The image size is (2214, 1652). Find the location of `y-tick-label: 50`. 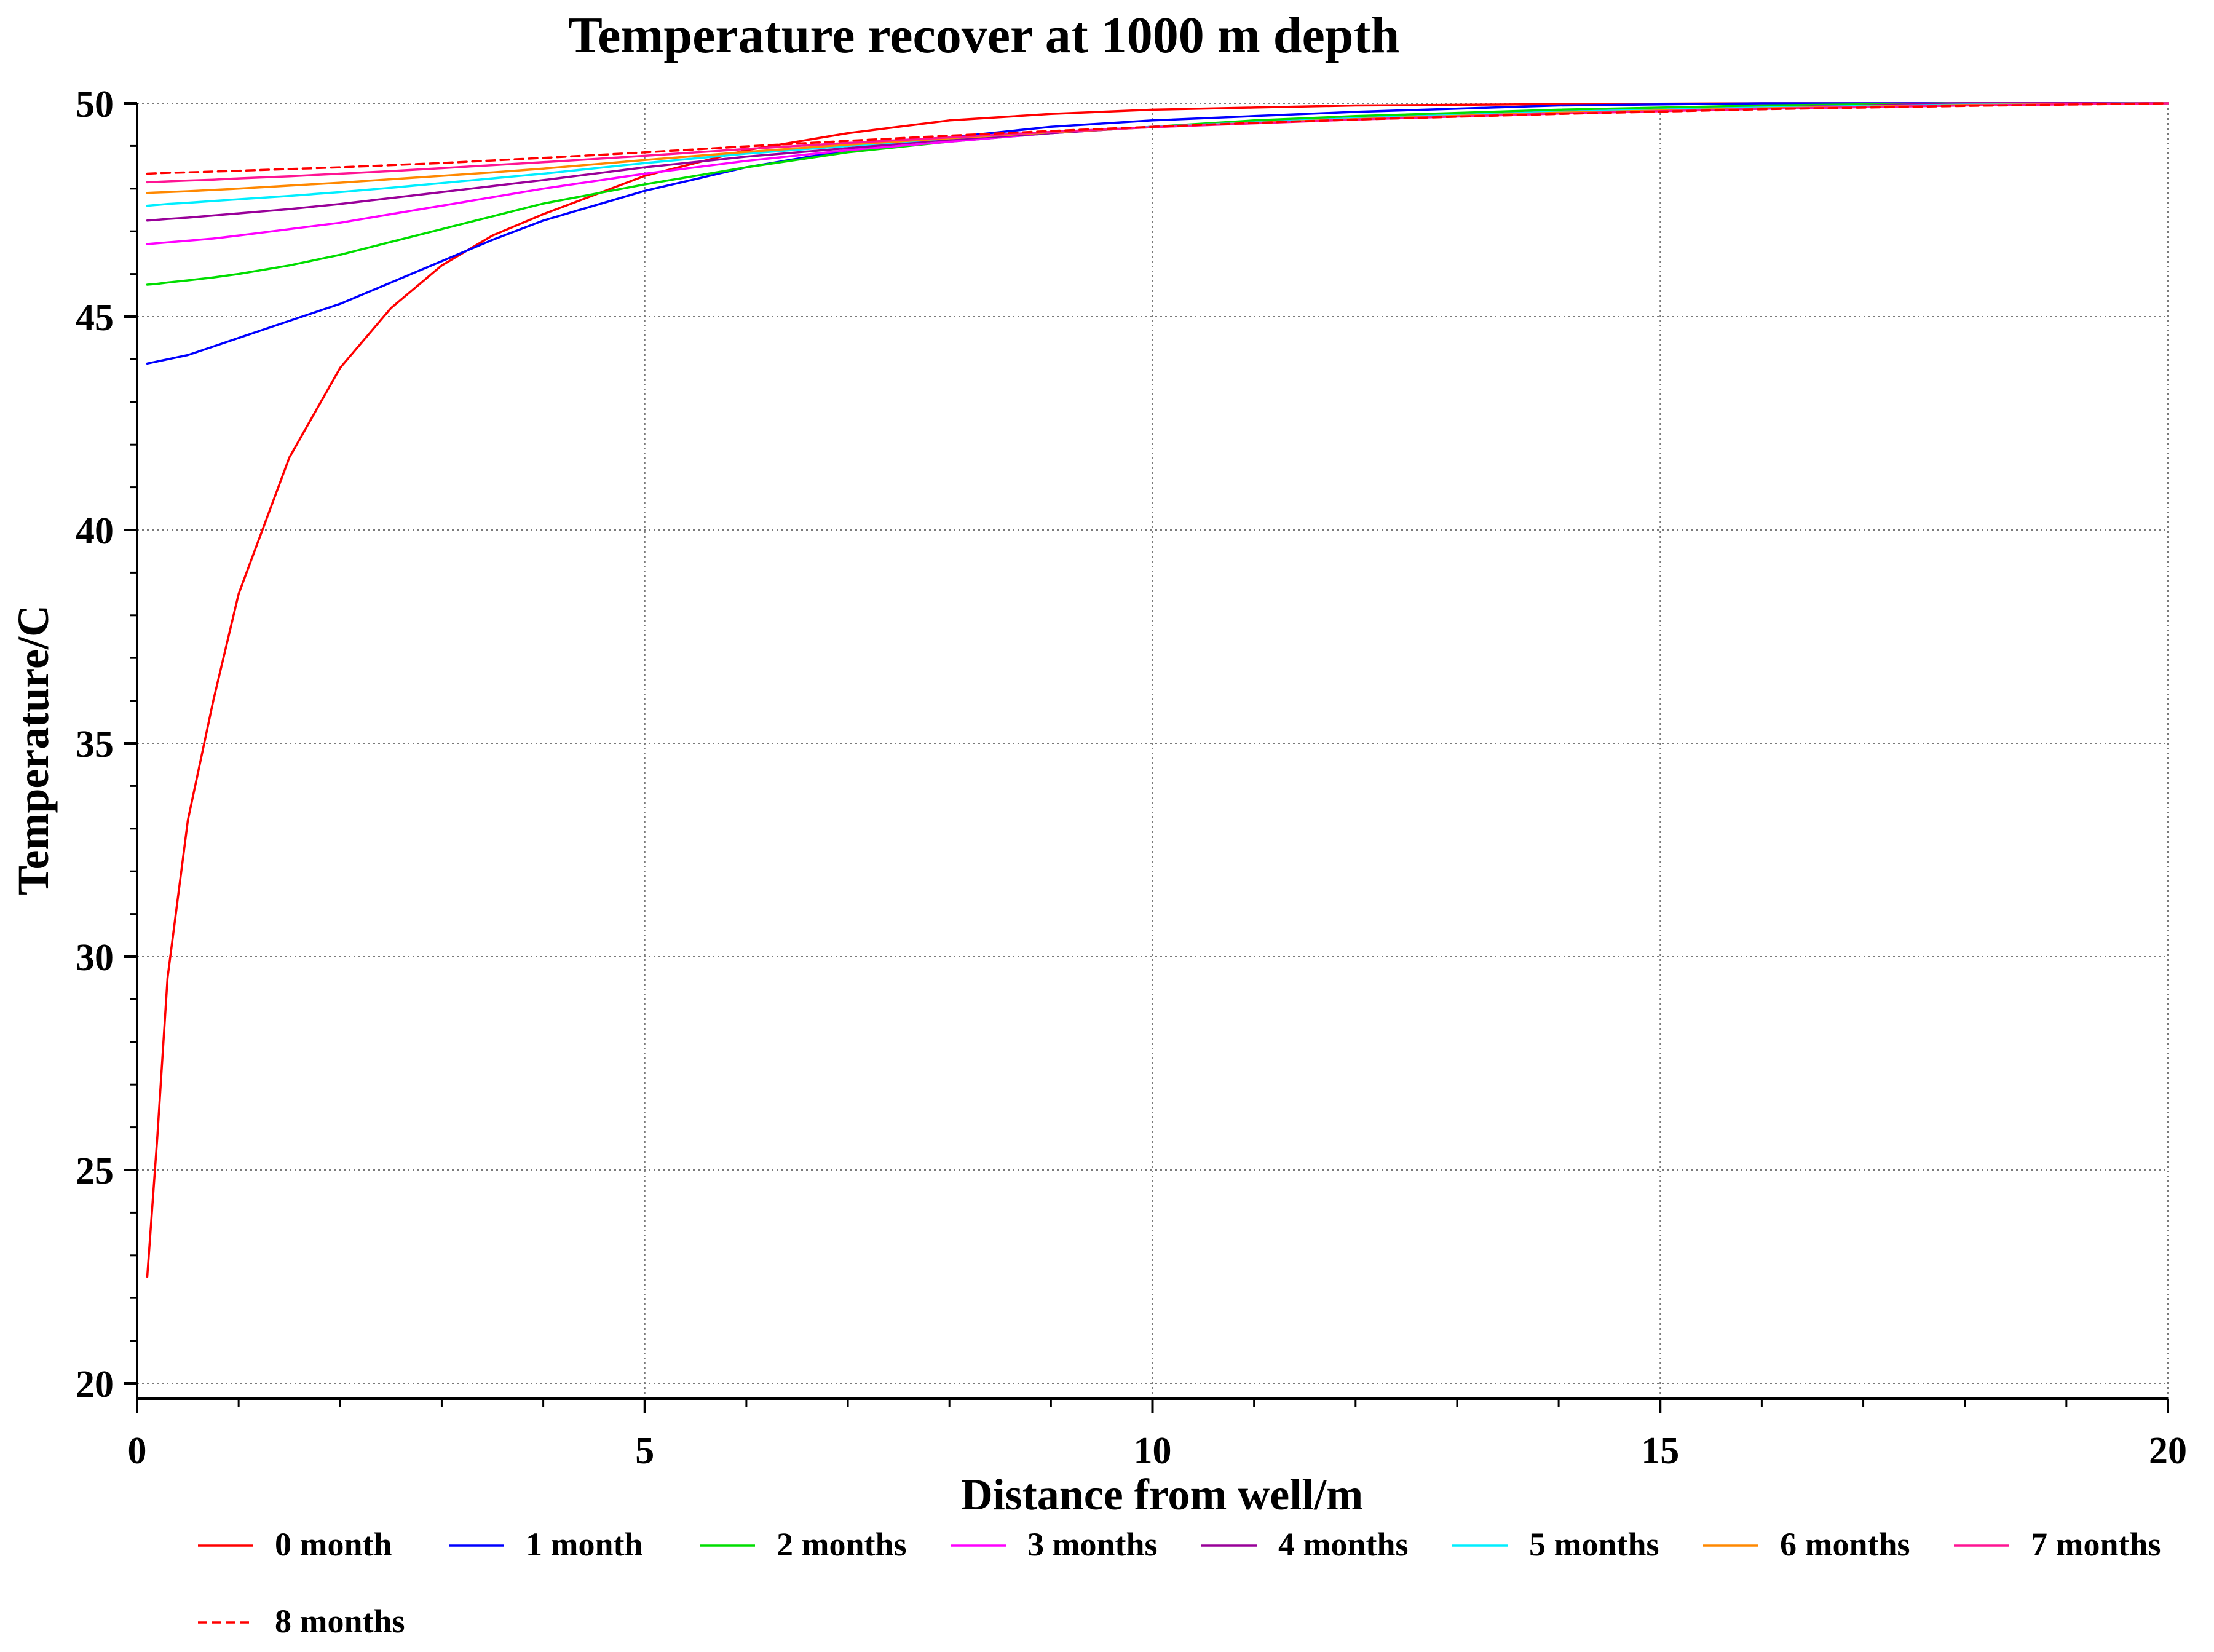

y-tick-label: 50 is located at coordinates (95, 104).